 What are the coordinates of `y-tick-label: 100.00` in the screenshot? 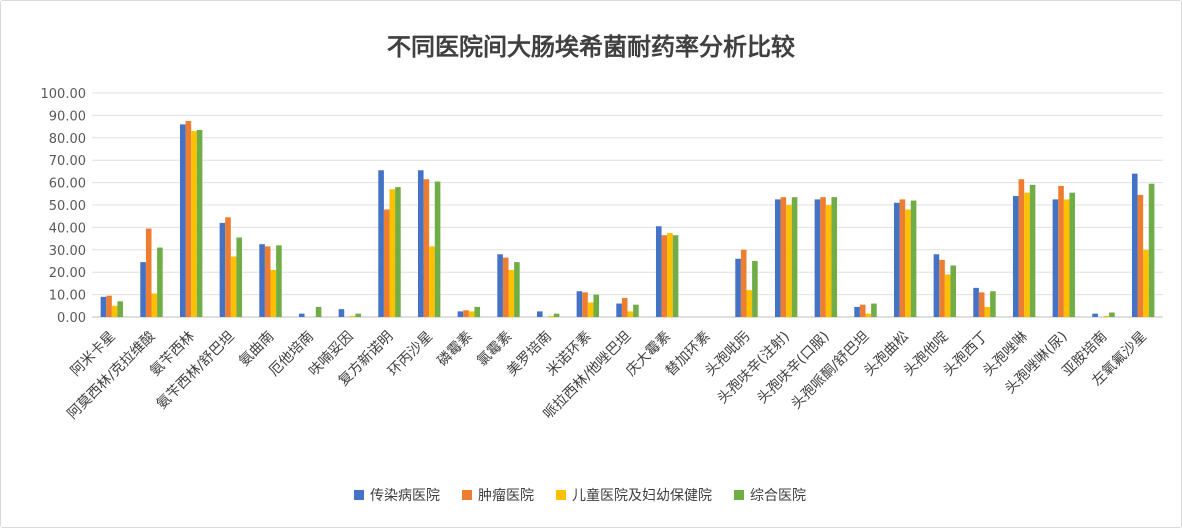 It's located at (64, 94).